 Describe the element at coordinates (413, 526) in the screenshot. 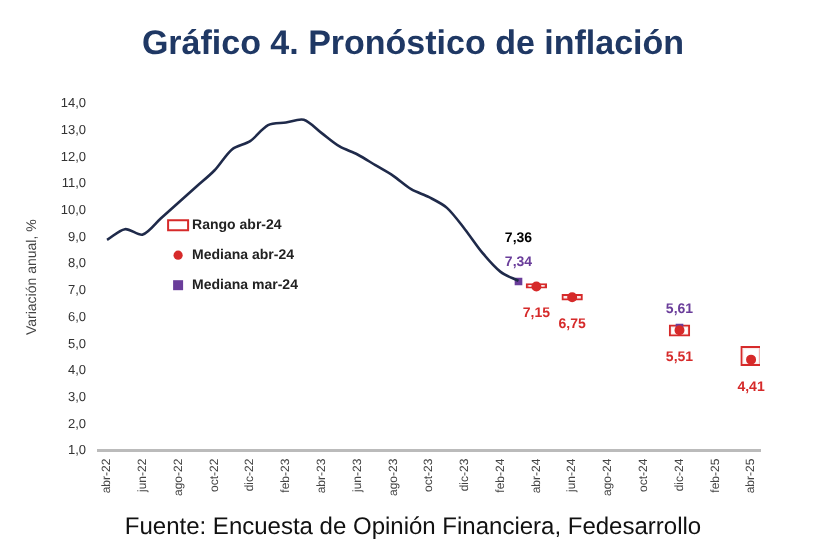

I see `source-note: Fuente: Encuesta de Opinión Financiera, Fedesarrollo` at that location.